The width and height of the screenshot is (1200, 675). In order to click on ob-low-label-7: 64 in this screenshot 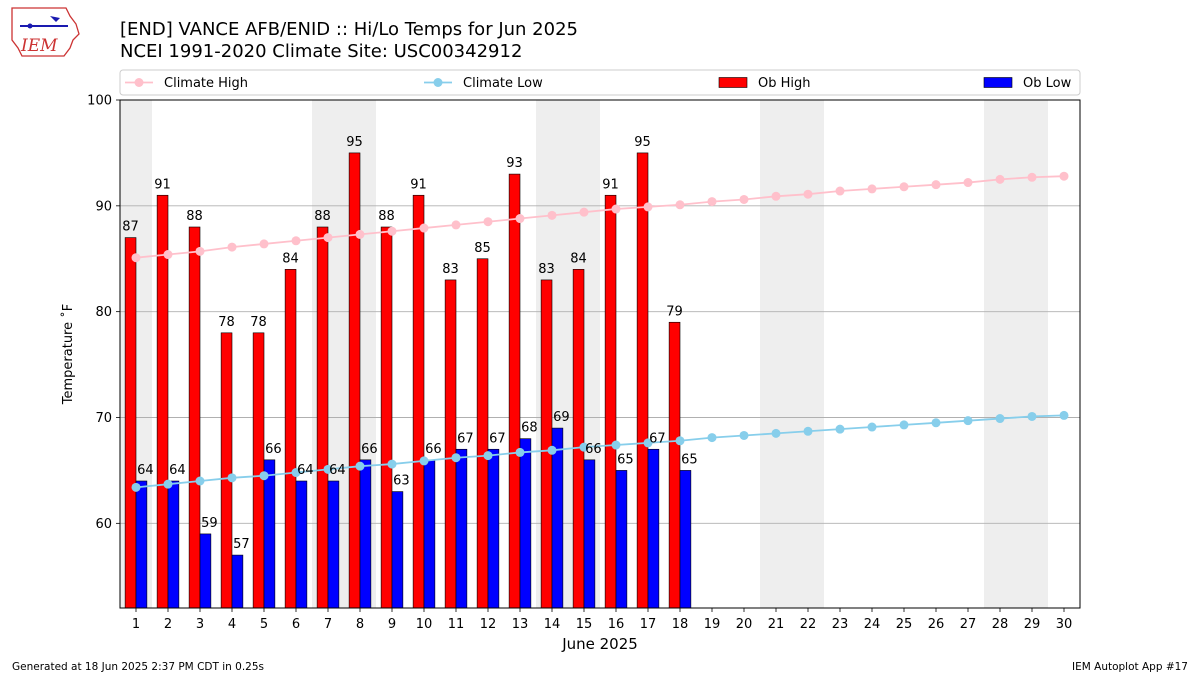, I will do `click(337, 470)`.